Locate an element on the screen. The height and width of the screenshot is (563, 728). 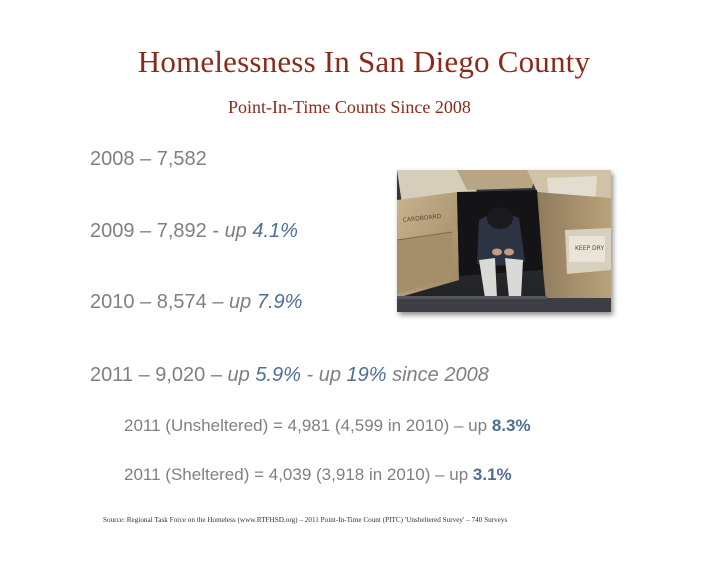
since-label: since 2008 is located at coordinates (437, 375).